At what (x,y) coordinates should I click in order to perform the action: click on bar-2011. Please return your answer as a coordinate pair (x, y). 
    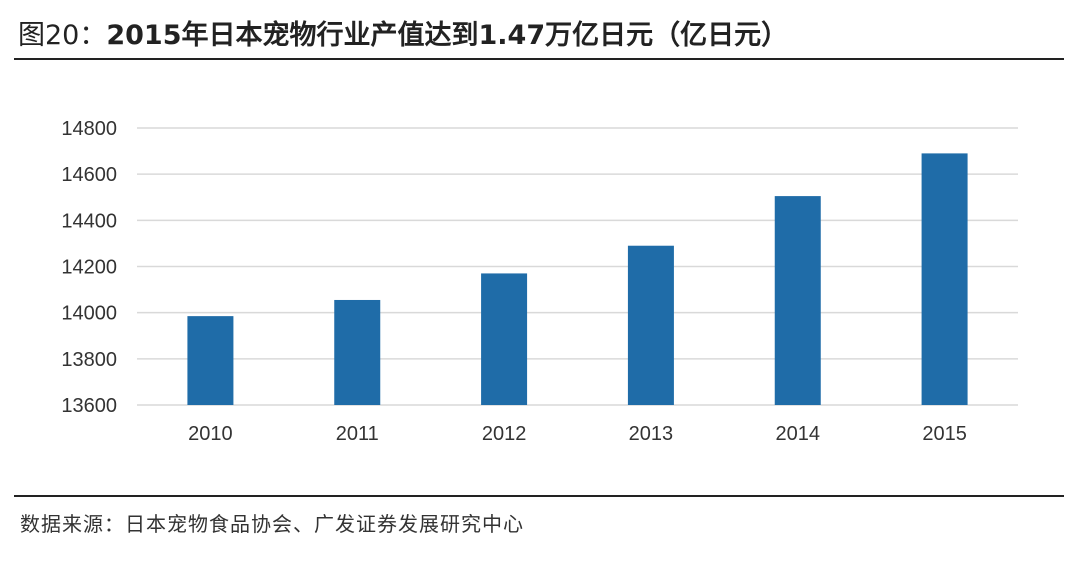
    Looking at the image, I should click on (357, 352).